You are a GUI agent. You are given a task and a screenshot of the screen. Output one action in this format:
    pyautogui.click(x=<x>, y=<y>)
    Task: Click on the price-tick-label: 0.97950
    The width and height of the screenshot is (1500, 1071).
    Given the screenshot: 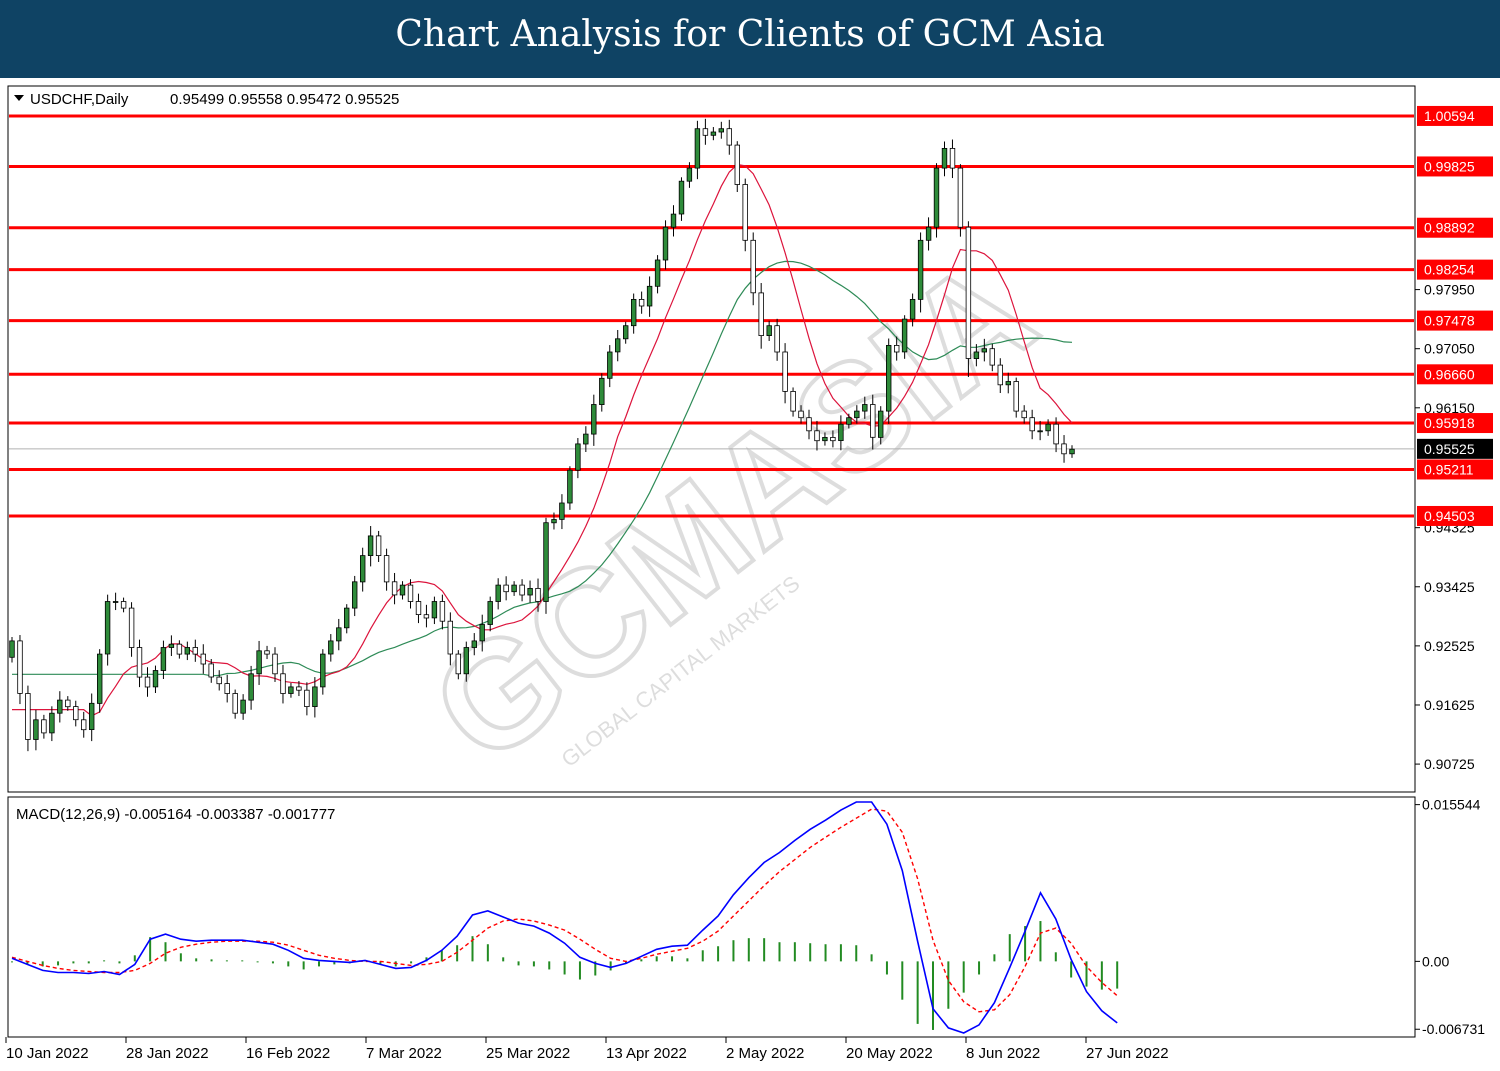 What is the action you would take?
    pyautogui.click(x=1449, y=290)
    